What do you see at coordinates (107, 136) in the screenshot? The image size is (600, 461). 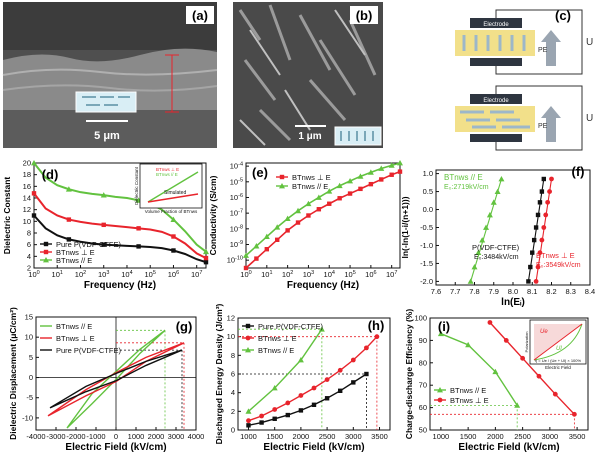 I see `scale-bar-label-a: 5 μm` at bounding box center [107, 136].